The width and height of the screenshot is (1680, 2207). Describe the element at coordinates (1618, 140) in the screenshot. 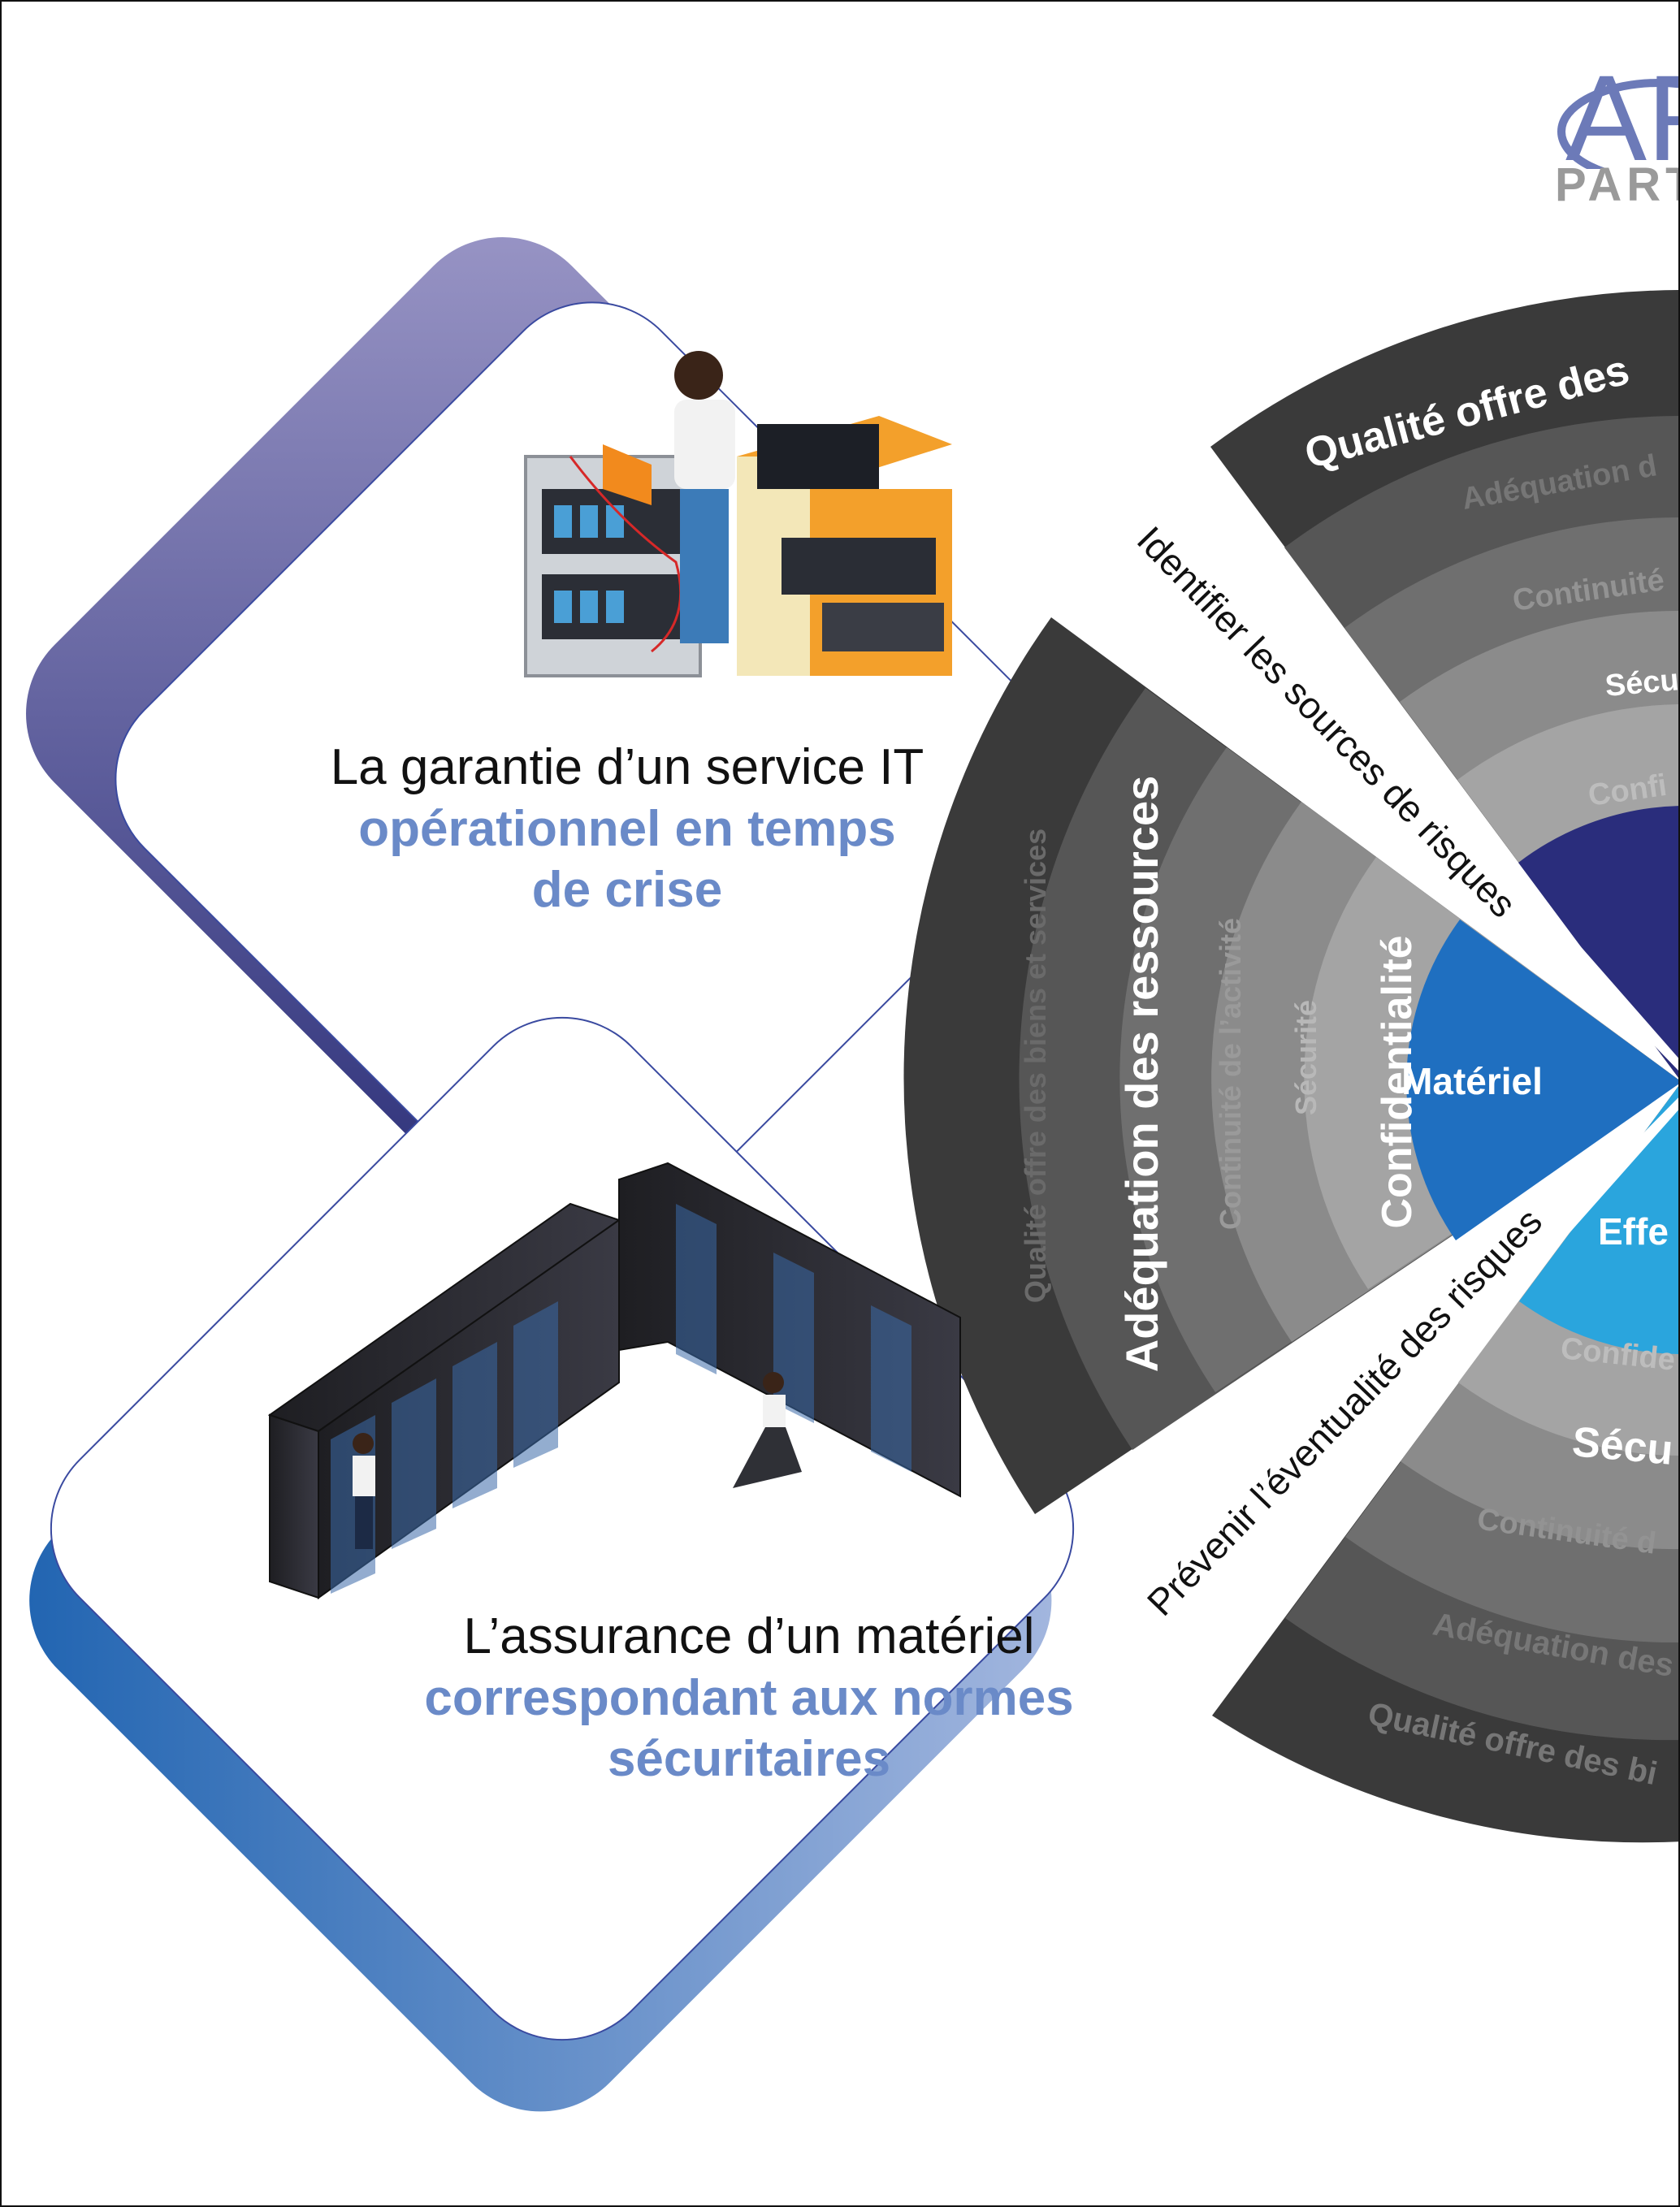

I see `company-logo` at that location.